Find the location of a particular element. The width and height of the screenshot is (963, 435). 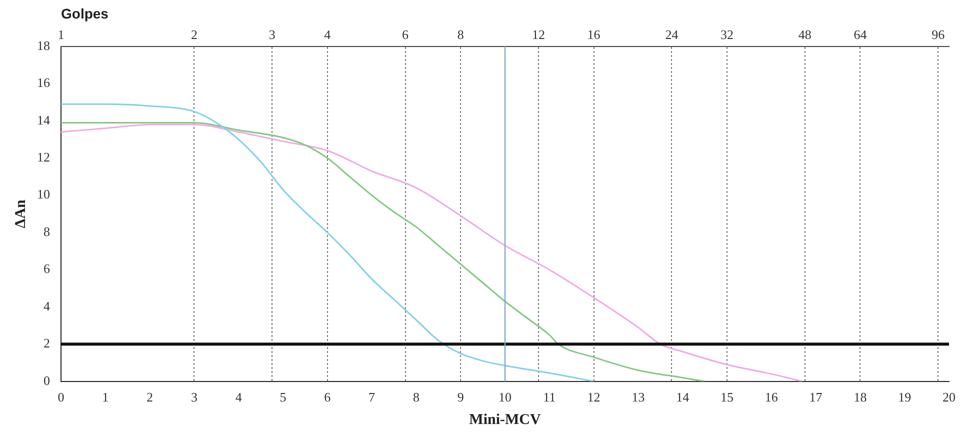

x2-tick-label: 96 is located at coordinates (939, 34).